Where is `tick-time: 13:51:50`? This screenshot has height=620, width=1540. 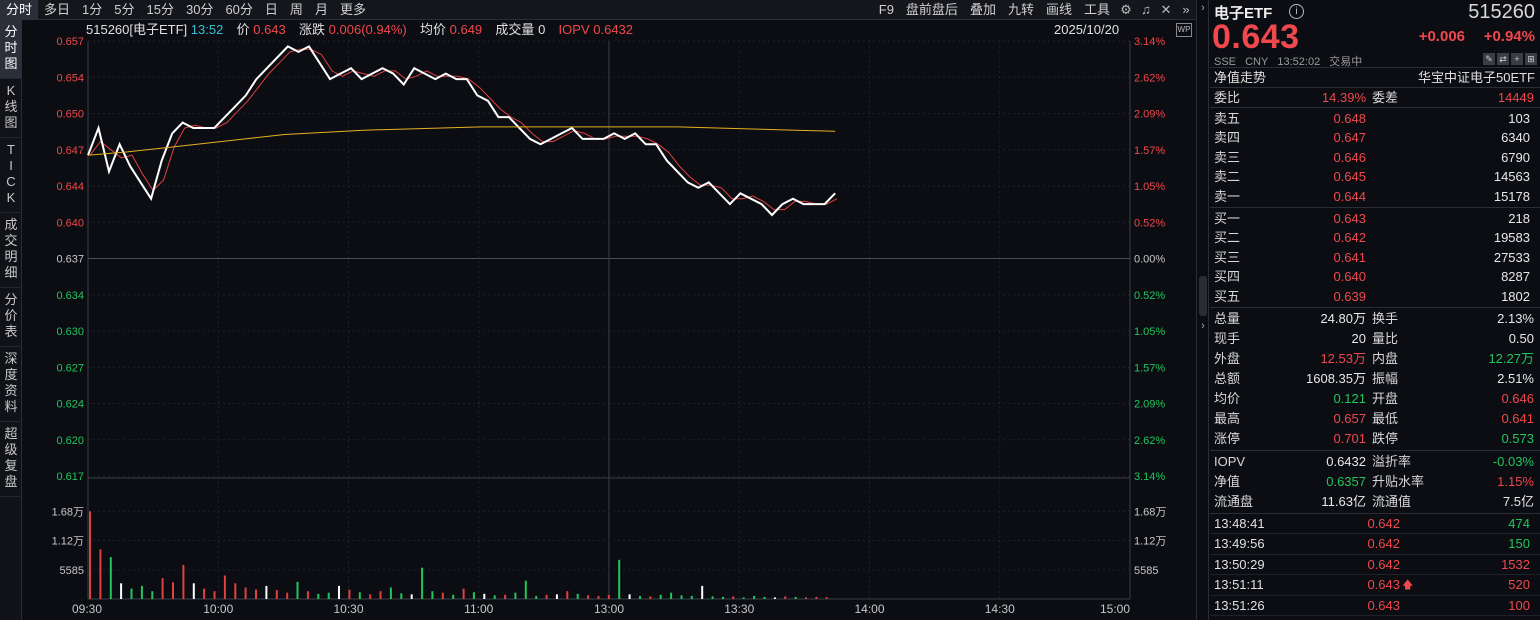 tick-time: 13:51:50 is located at coordinates (1270, 618).